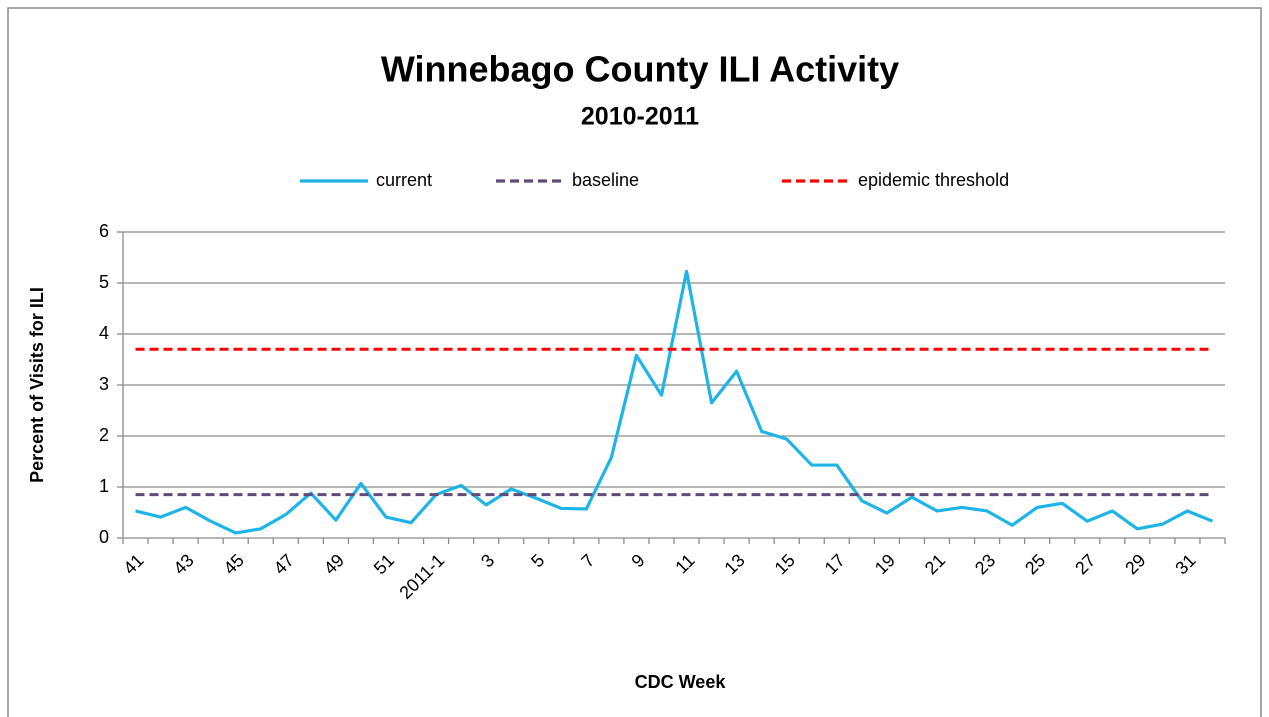 The image size is (1269, 717). Describe the element at coordinates (104, 435) in the screenshot. I see `y-tick-label: 2` at that location.